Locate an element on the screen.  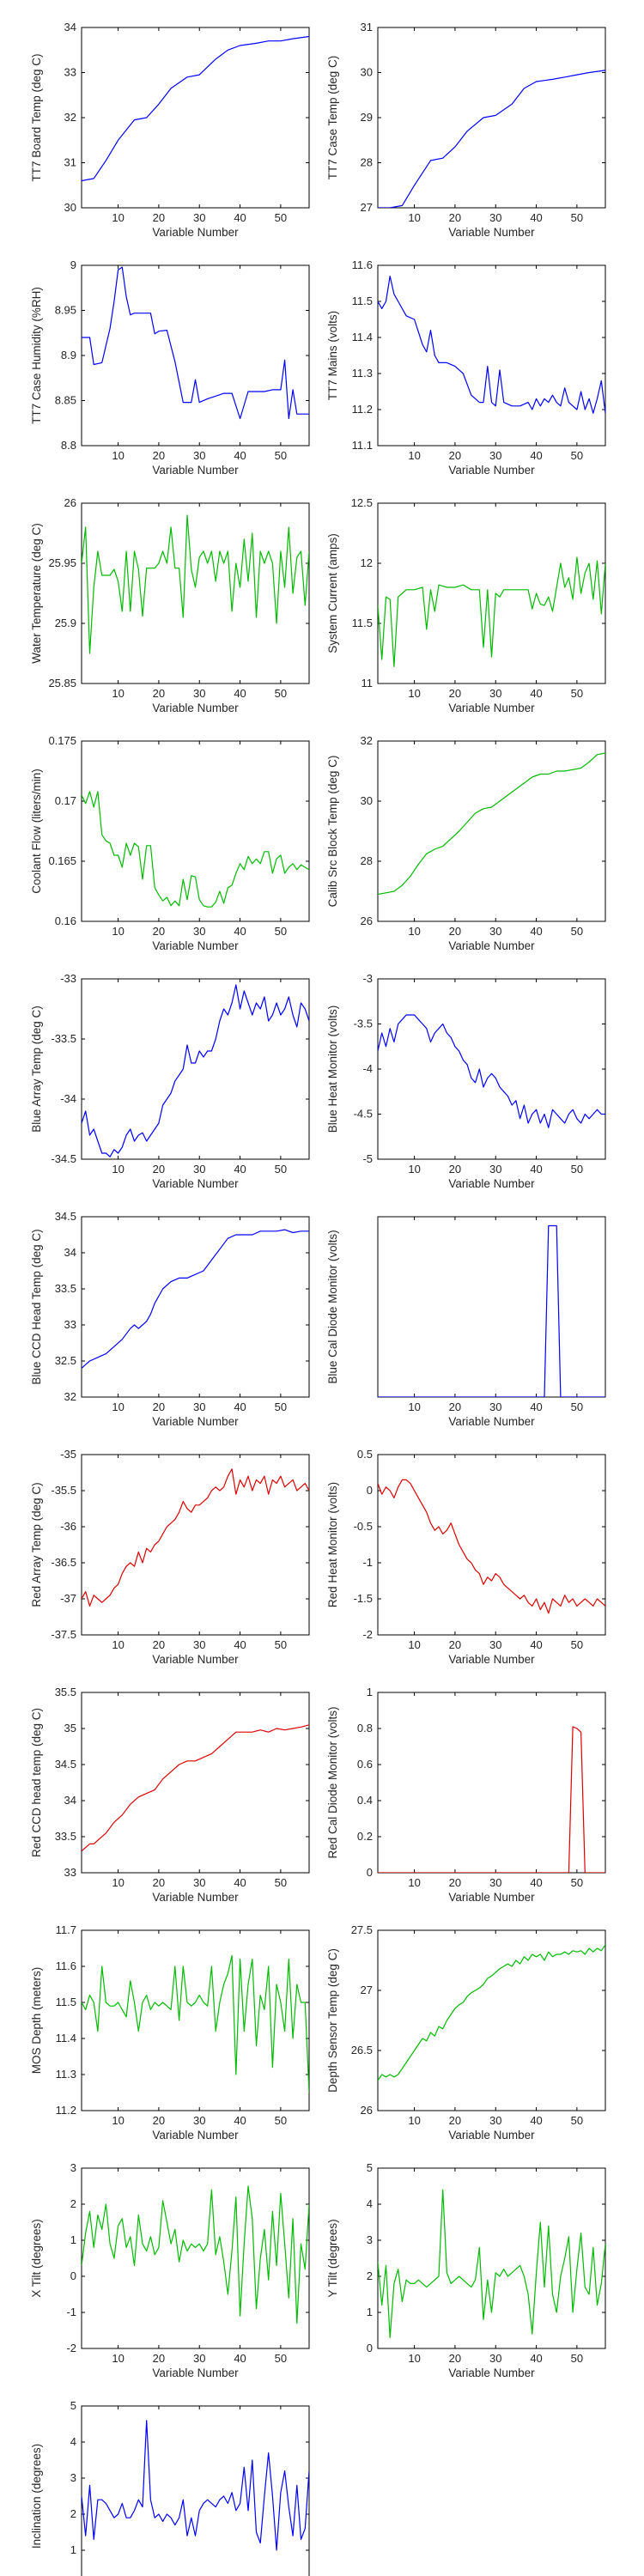
y-tick-label: 3 is located at coordinates (73, 2167).